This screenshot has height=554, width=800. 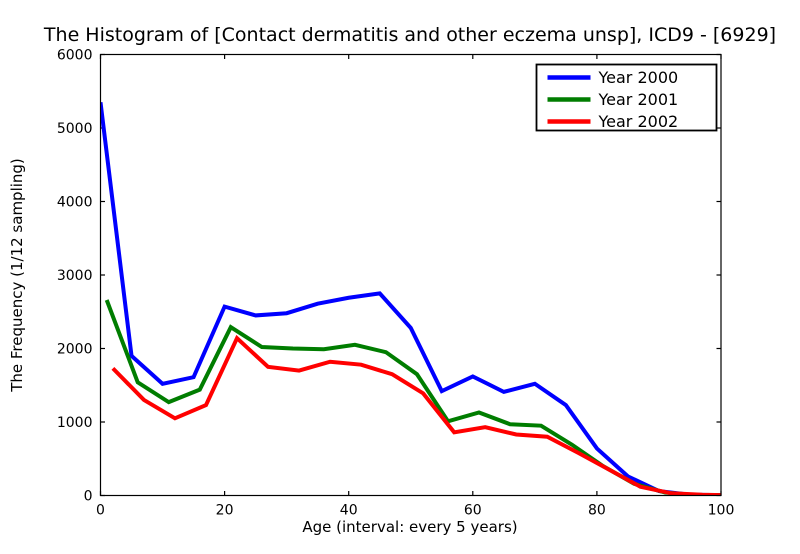 I want to click on y-tick-label: 2000, so click(x=75, y=350).